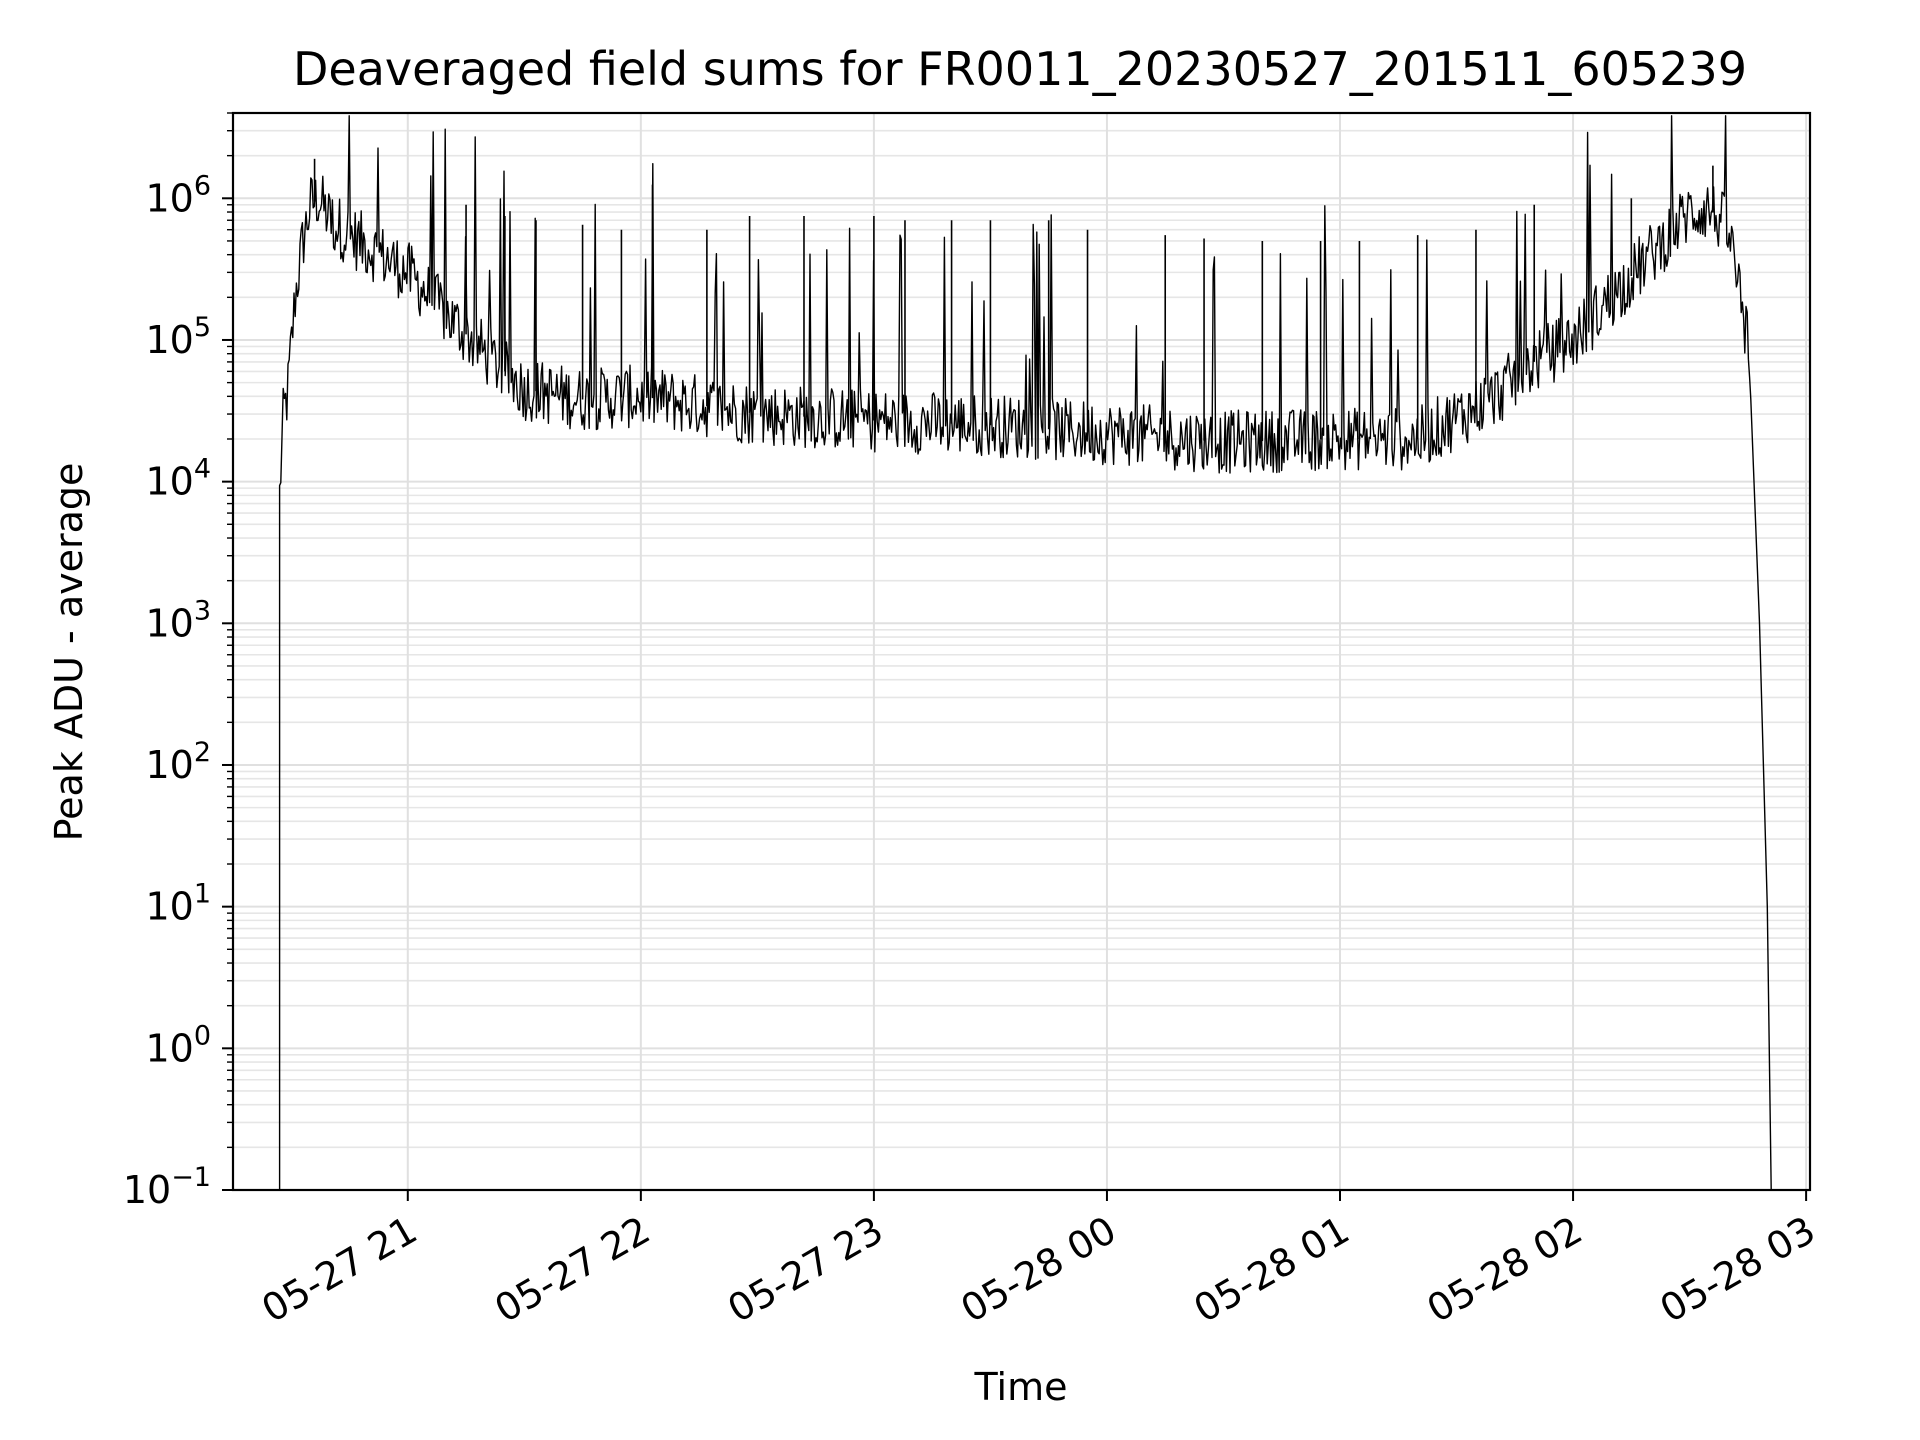 This screenshot has height=1440, width=1920. I want to click on x-axis-label: Time, so click(1021, 1387).